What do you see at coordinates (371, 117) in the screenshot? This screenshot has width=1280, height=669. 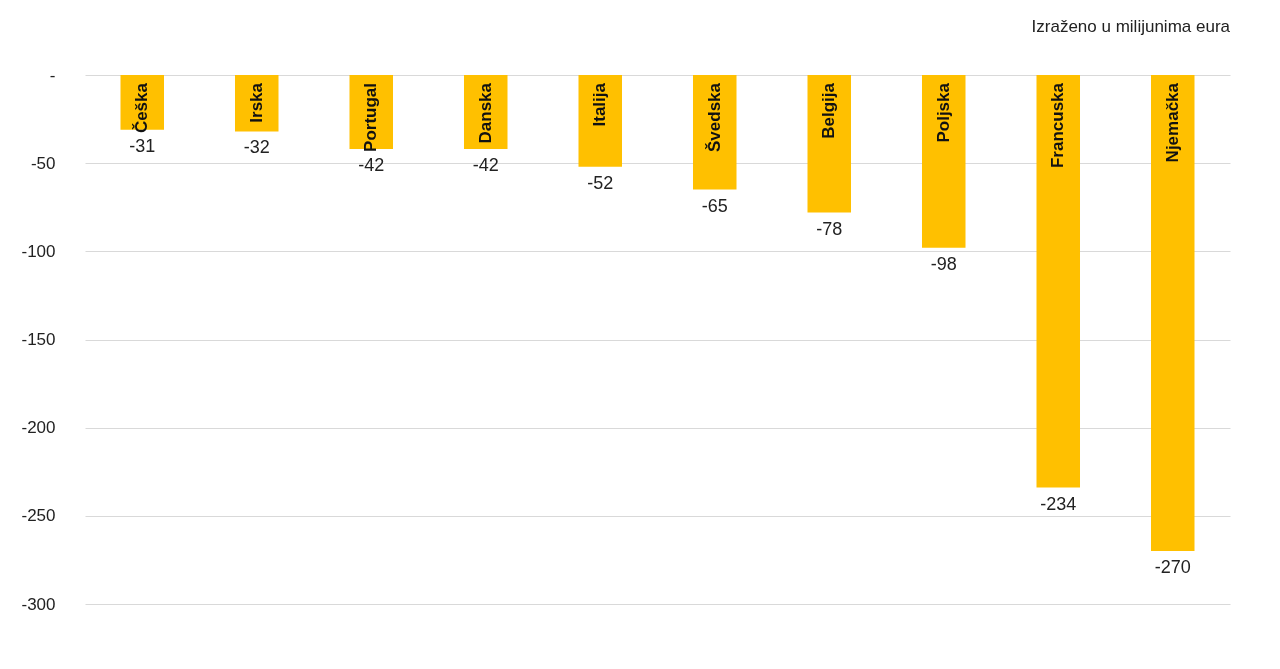 I see `x-tick-label: Portugal` at bounding box center [371, 117].